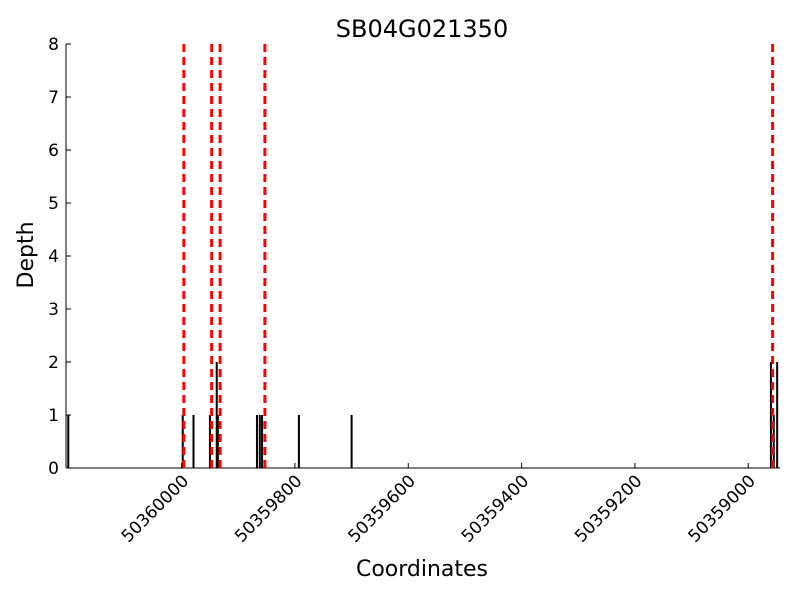 The height and width of the screenshot is (600, 800). I want to click on x-tick-label: 50359400, so click(495, 508).